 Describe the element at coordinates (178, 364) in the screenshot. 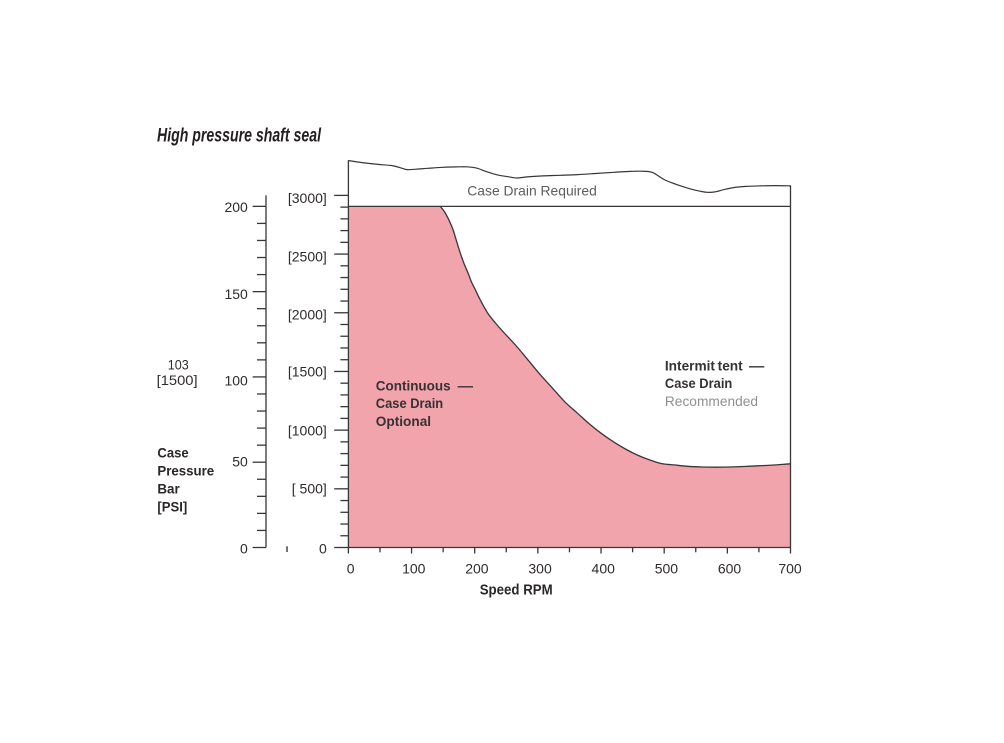

I see `svg-text: 103` at that location.